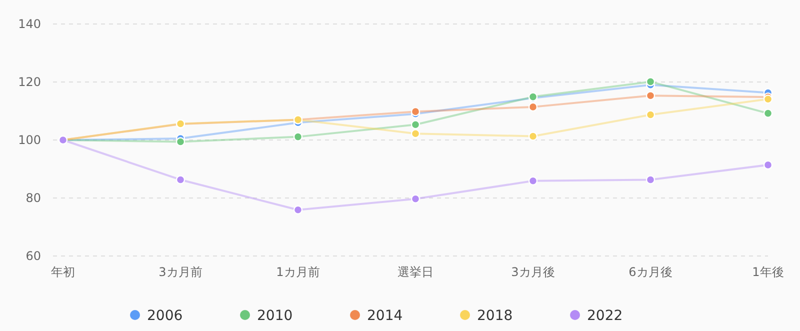 This screenshot has height=331, width=800. I want to click on x-tick-label: 年初, so click(63, 272).